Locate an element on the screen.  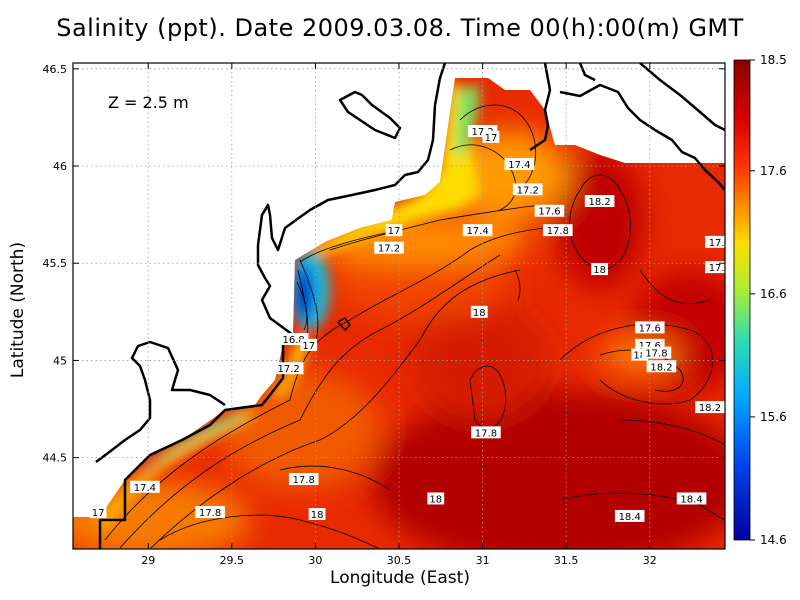
x-tick-label: 32 is located at coordinates (650, 560).